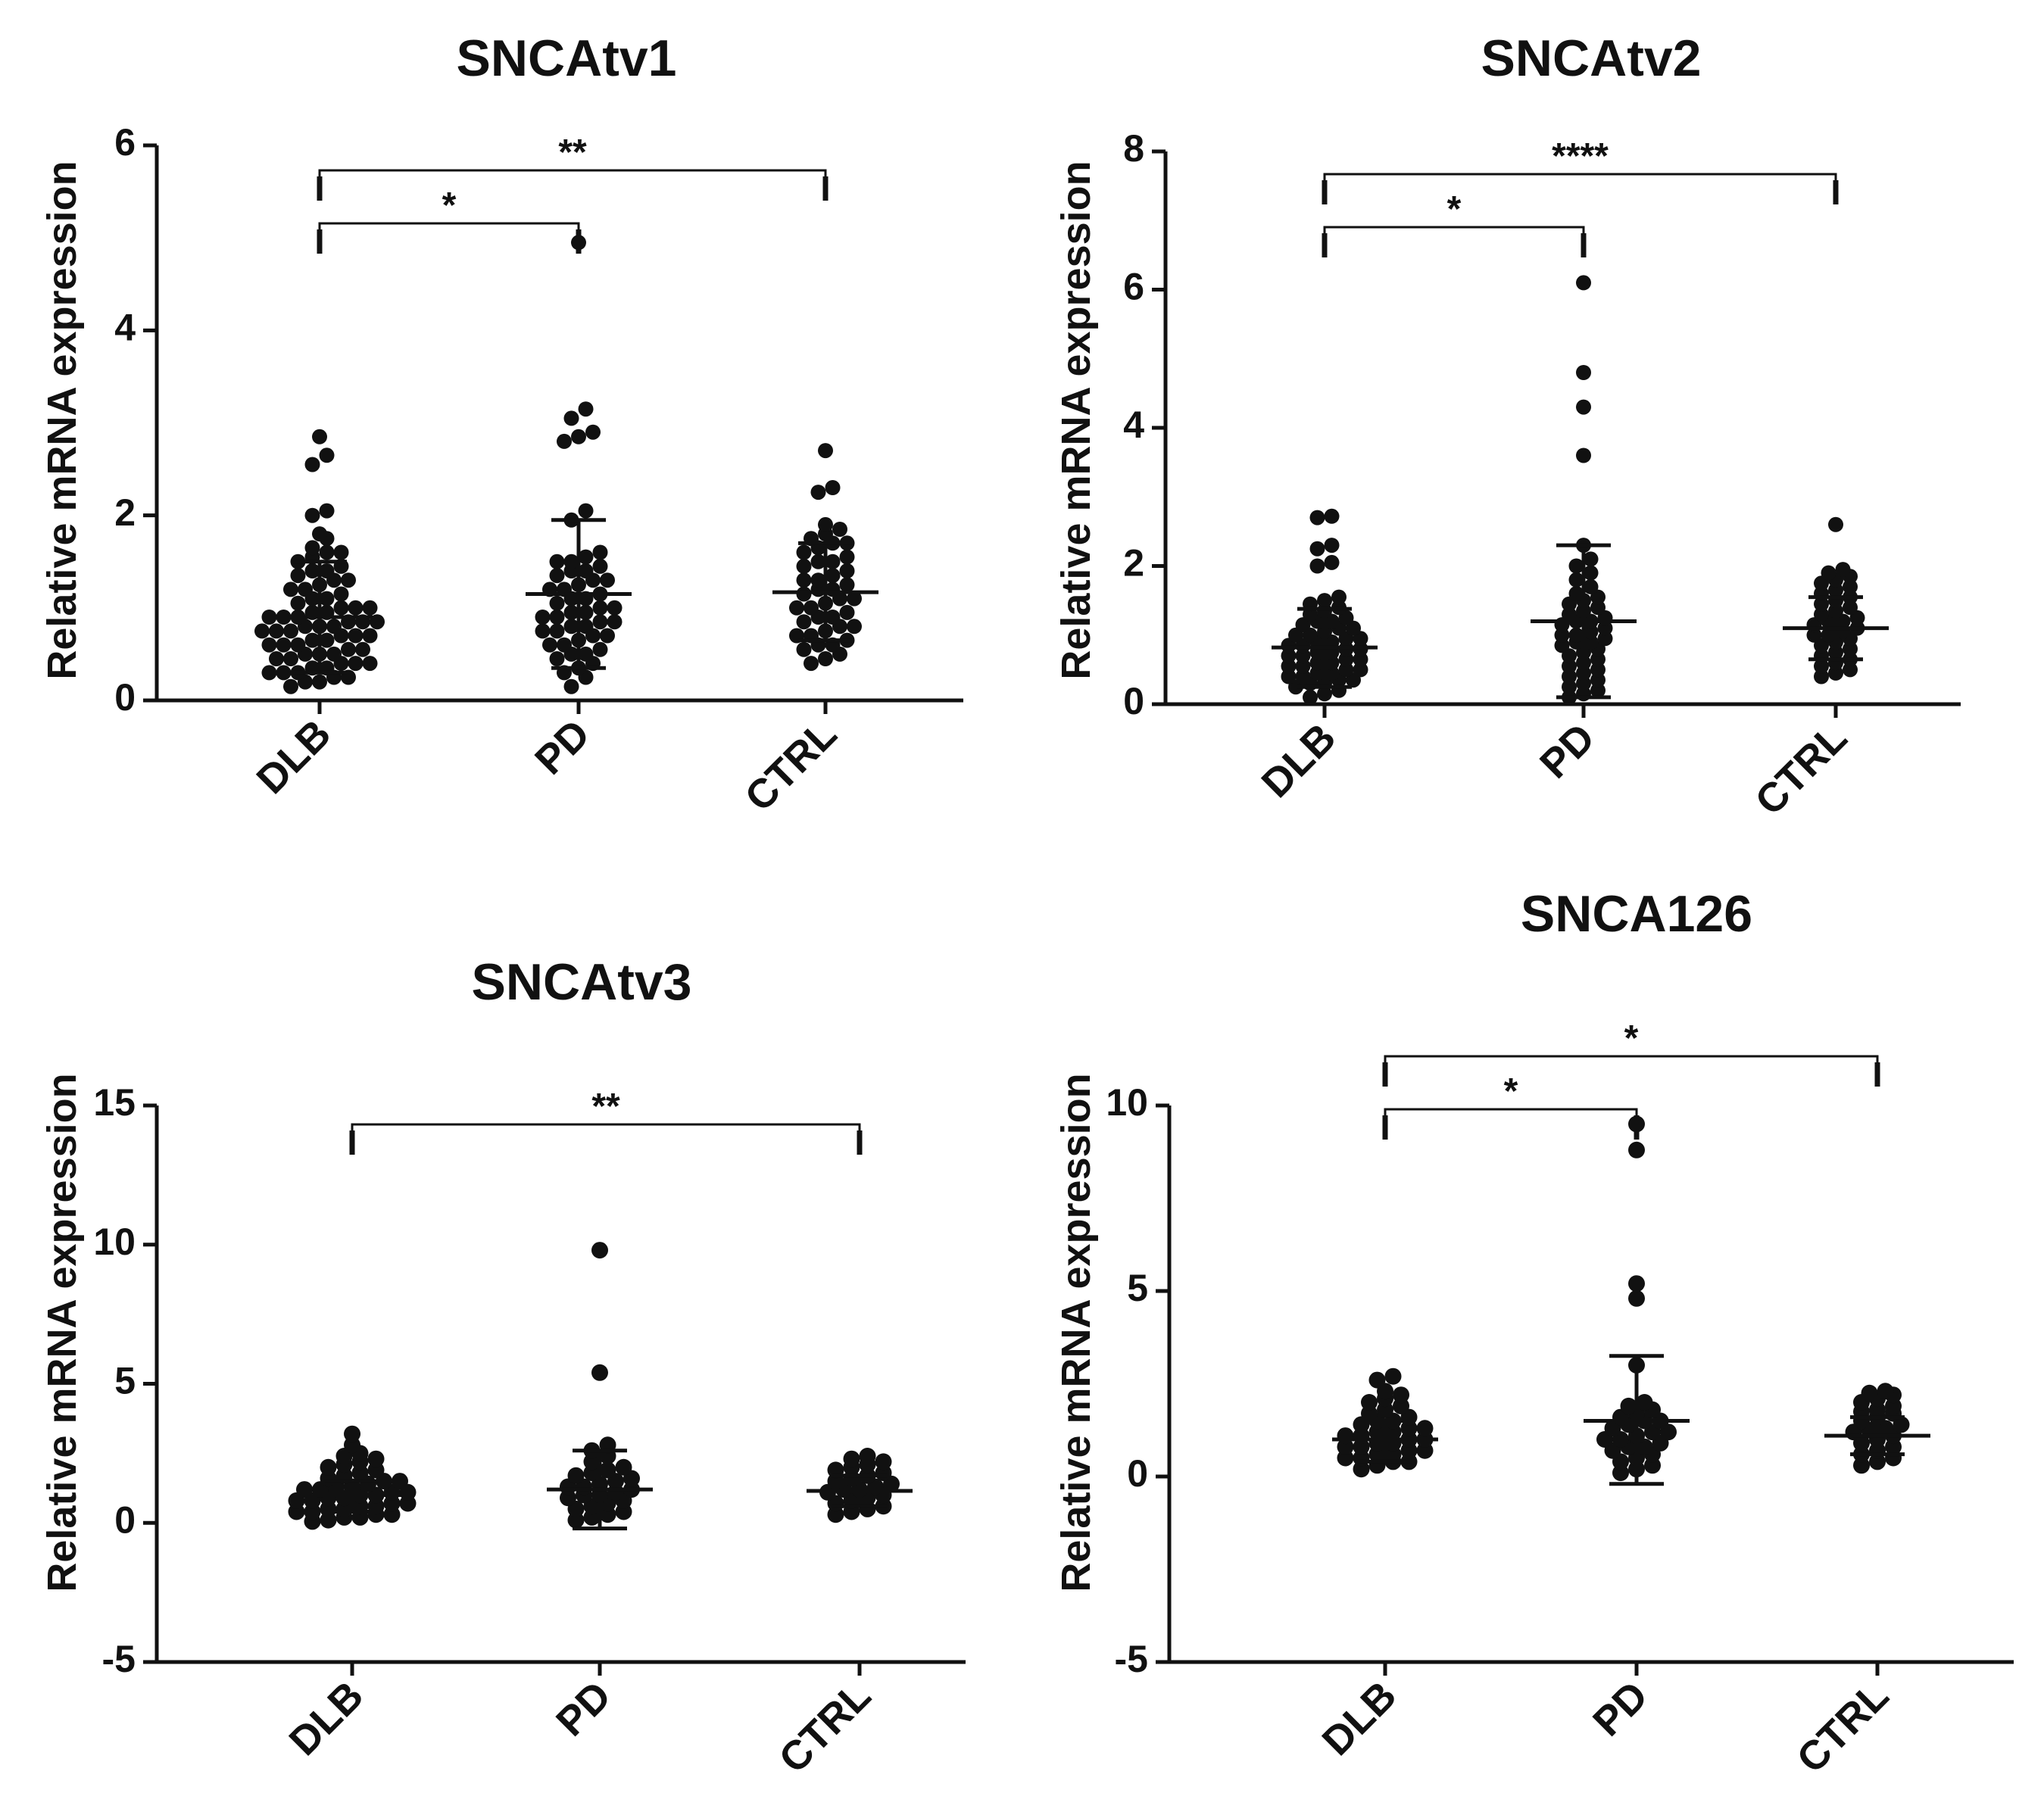 The image size is (2044, 1818). Describe the element at coordinates (567, 59) in the screenshot. I see `chart-title: SNCAtv1` at that location.